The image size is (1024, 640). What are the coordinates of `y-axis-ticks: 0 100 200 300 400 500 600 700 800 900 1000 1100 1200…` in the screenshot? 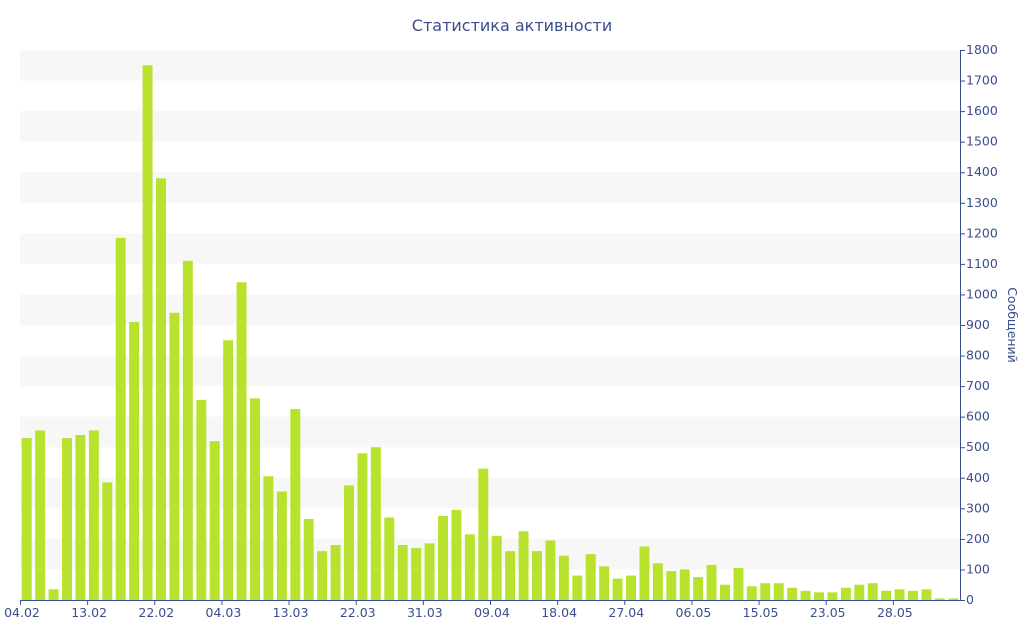 It's located at (979, 324).